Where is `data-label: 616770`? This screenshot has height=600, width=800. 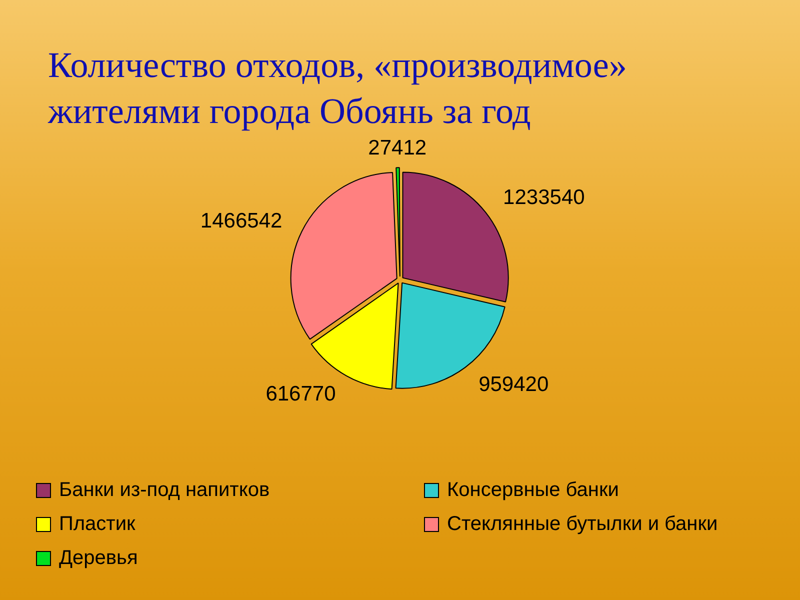
data-label: 616770 is located at coordinates (301, 394).